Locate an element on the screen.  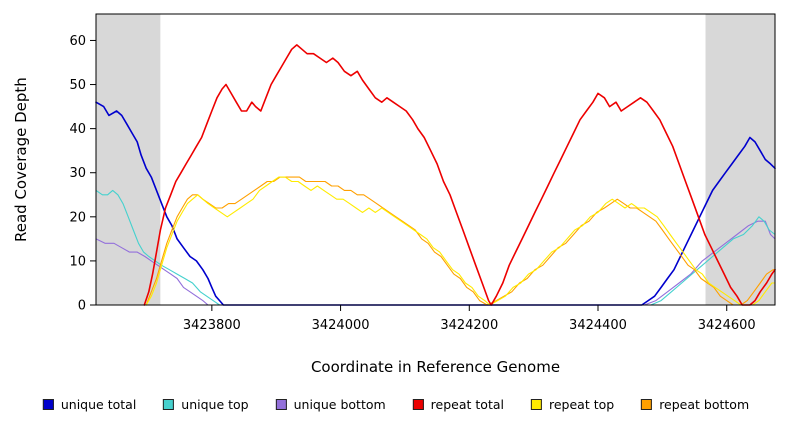
legend-item-unique-total: unique total is located at coordinates (89, 404).